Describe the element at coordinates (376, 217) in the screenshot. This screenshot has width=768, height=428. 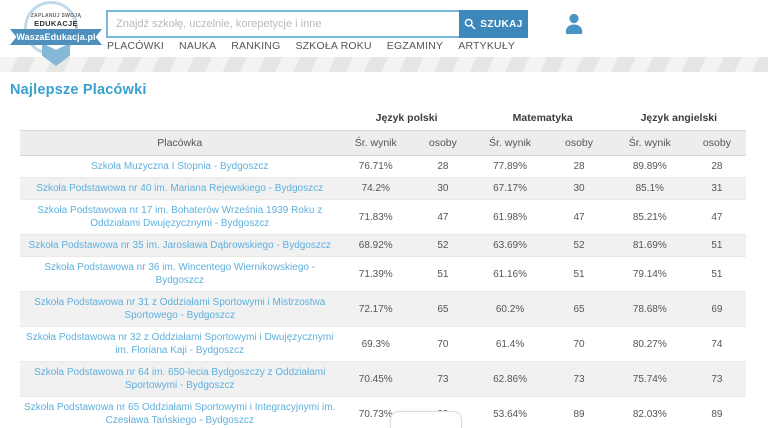
I see `score-cell: 71.83%` at that location.